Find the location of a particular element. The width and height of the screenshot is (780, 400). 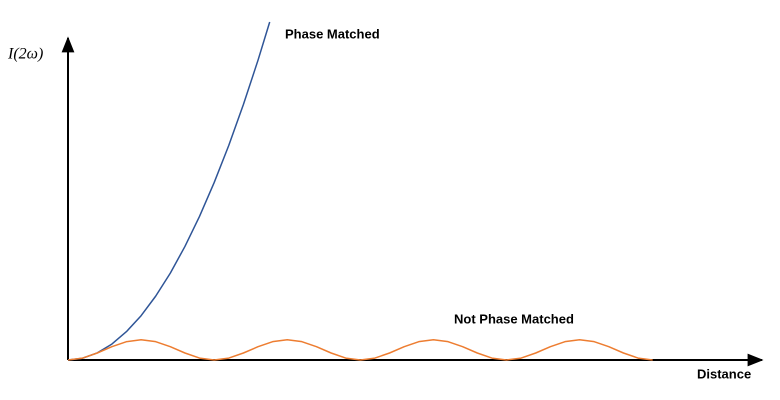

series-line is located at coordinates (360, 349).